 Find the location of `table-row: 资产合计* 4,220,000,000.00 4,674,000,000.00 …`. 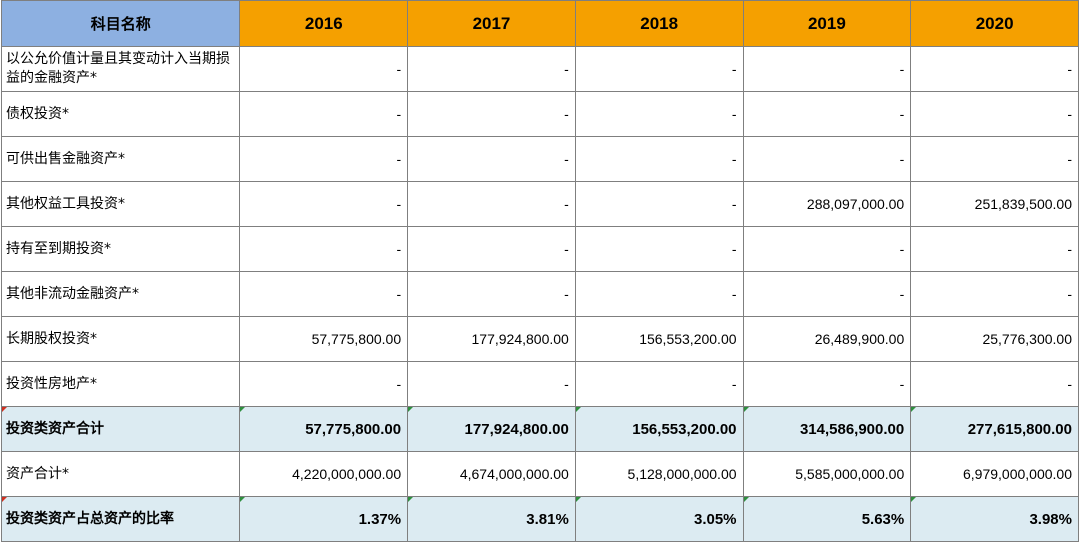

table-row: 资产合计* 4,220,000,000.00 4,674,000,000.00 … is located at coordinates (539, 474).